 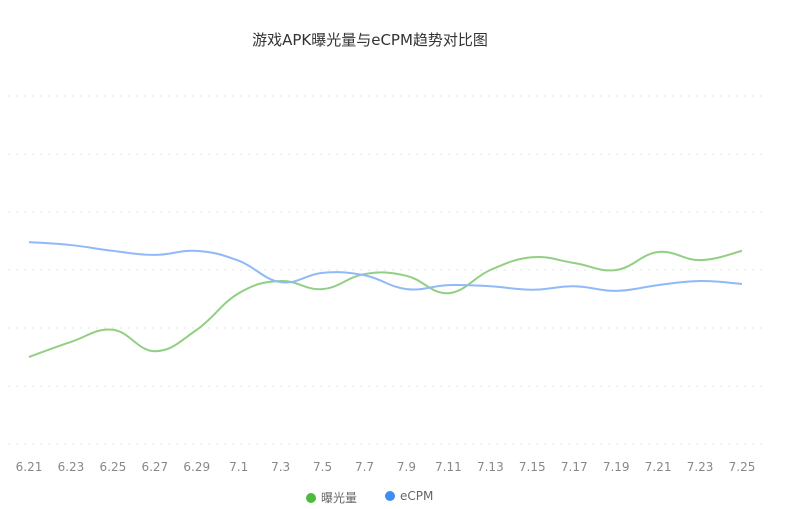 I want to click on x-tick-label: 7.11, so click(x=448, y=467).